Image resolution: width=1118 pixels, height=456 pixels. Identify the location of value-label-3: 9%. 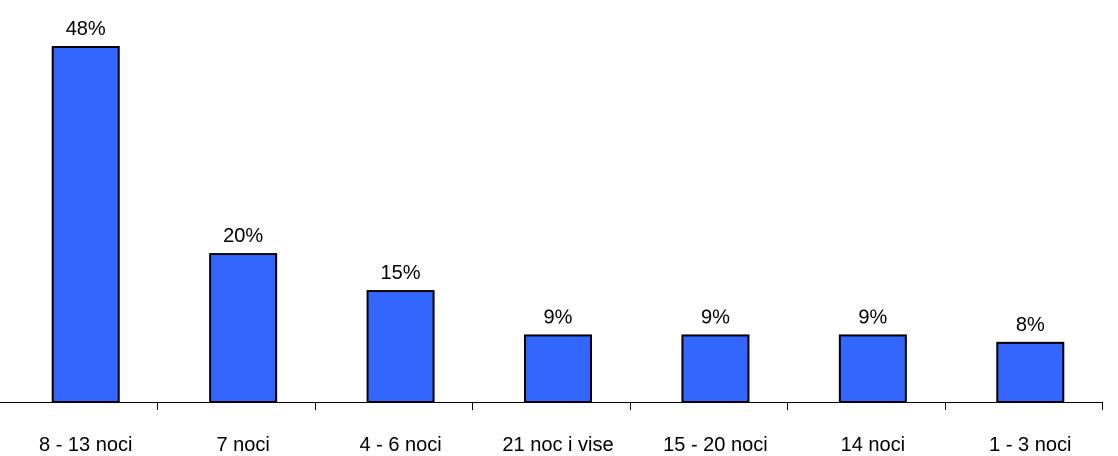
(558, 317).